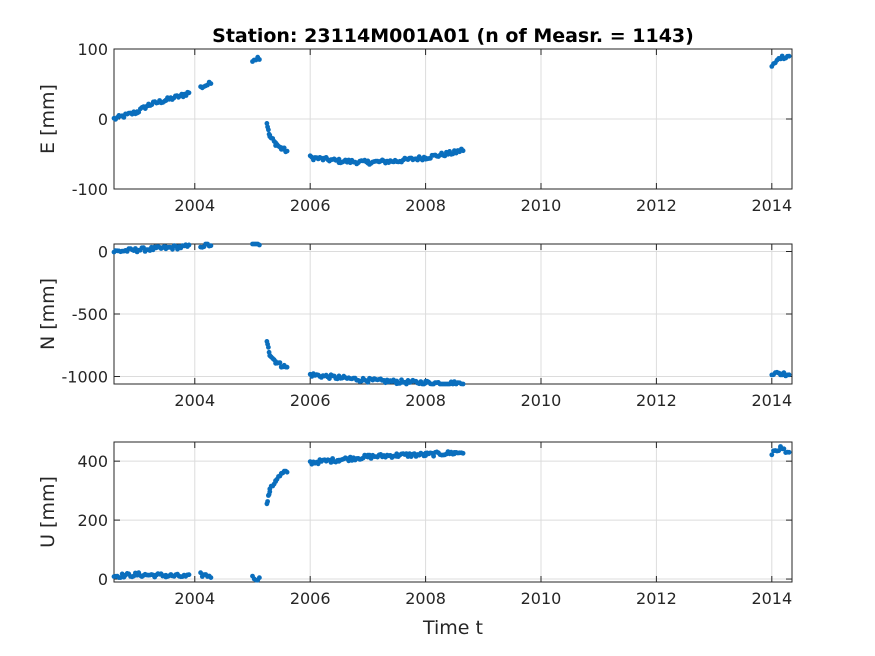  What do you see at coordinates (85, 377) in the screenshot?
I see `y-tick-label: -1000` at bounding box center [85, 377].